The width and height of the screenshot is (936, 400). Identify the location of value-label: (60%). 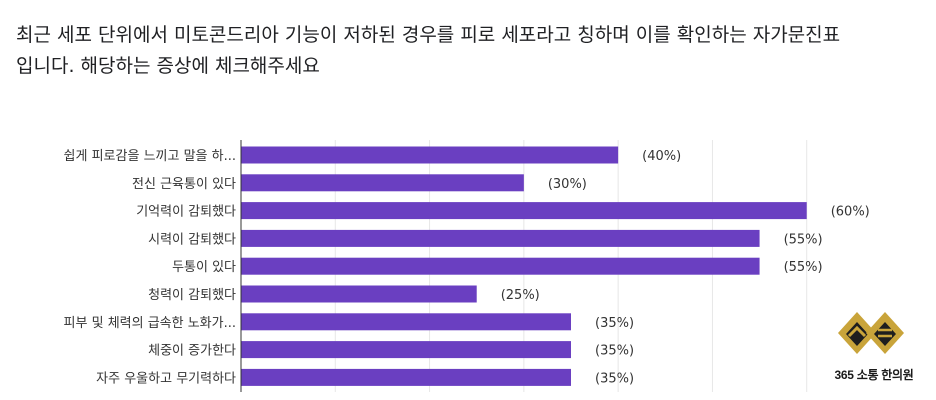
(850, 212).